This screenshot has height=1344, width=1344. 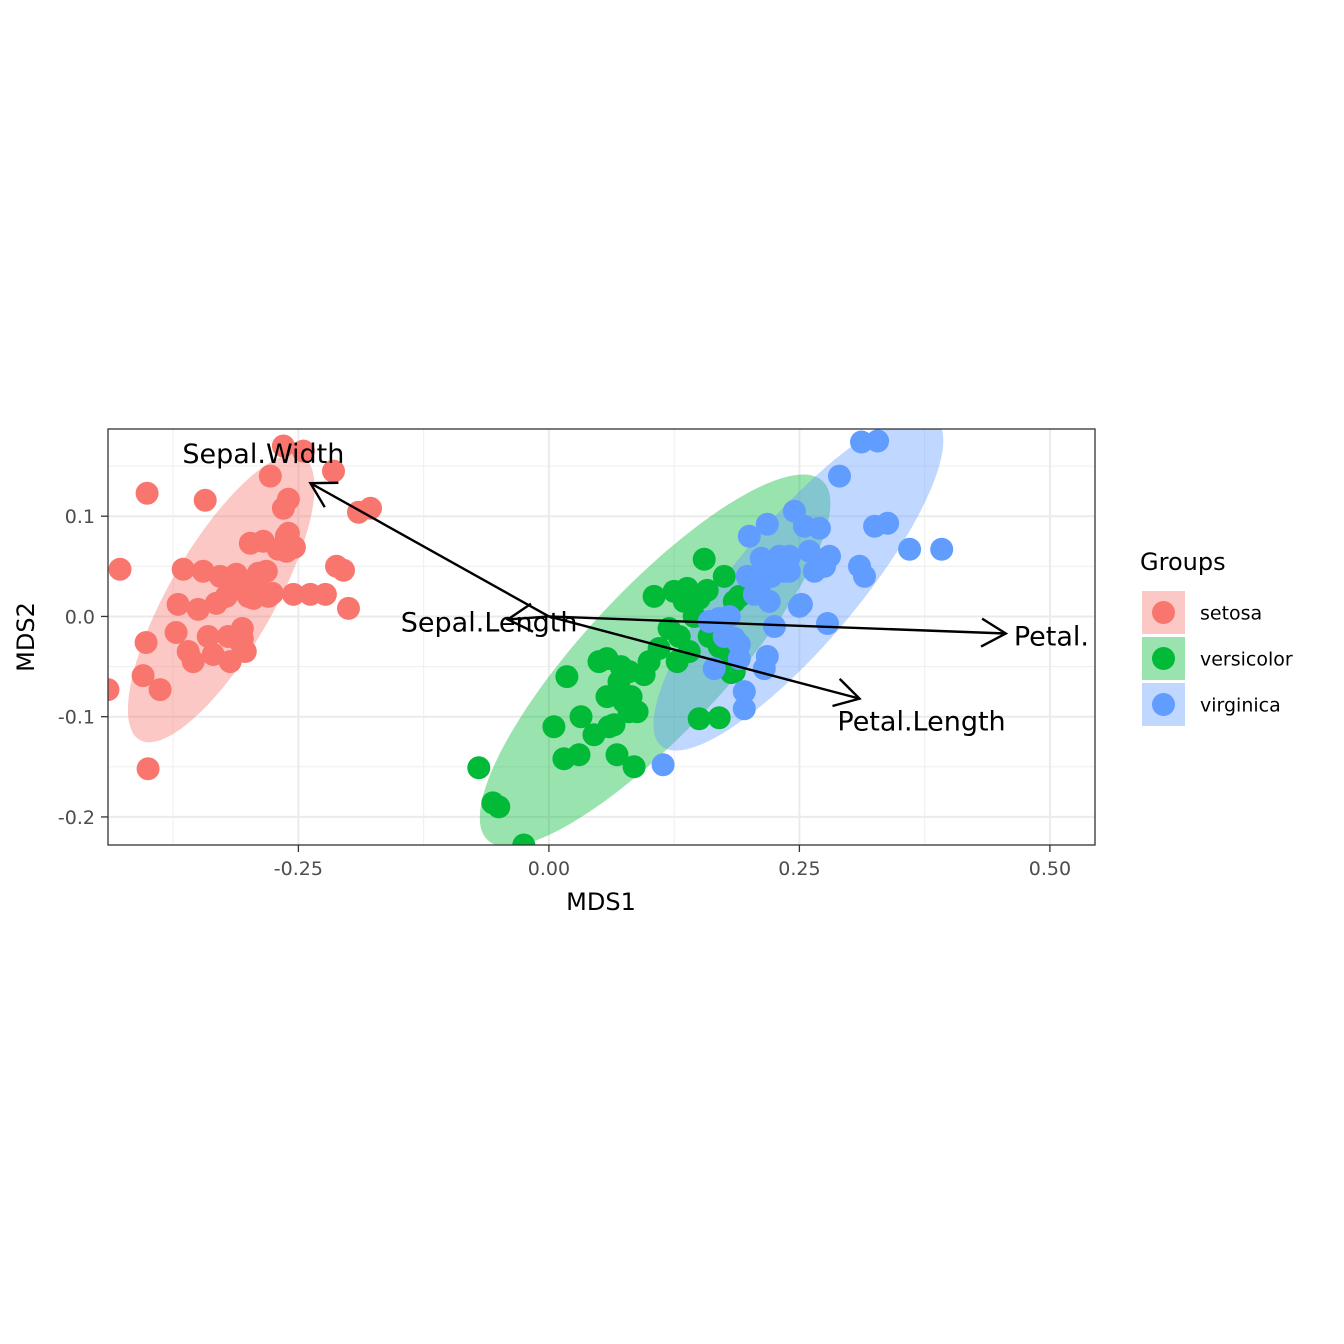 What do you see at coordinates (298, 869) in the screenshot?
I see `x-tick-label: -0.25` at bounding box center [298, 869].